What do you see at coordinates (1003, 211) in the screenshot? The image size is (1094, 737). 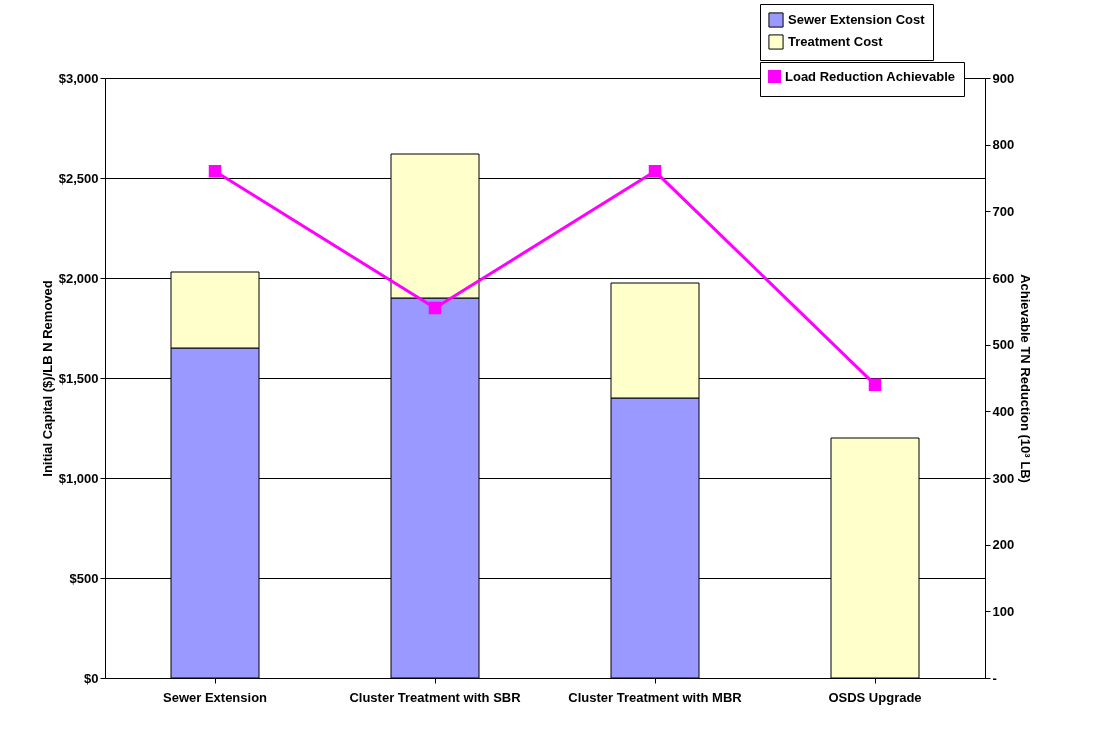 I see `y2-tick-label: 700` at bounding box center [1003, 211].